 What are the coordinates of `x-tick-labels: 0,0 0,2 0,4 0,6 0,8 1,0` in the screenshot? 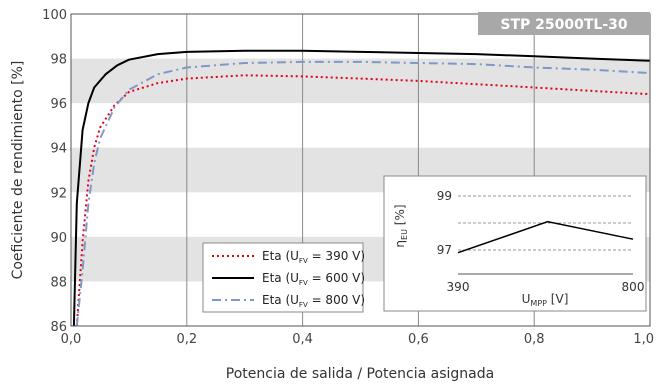 It's located at (357, 339).